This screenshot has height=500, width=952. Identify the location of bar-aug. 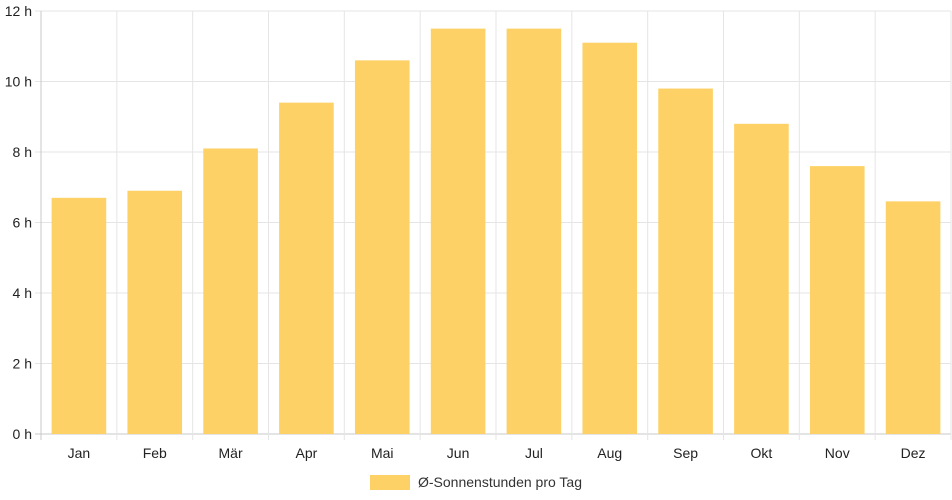
(610, 238).